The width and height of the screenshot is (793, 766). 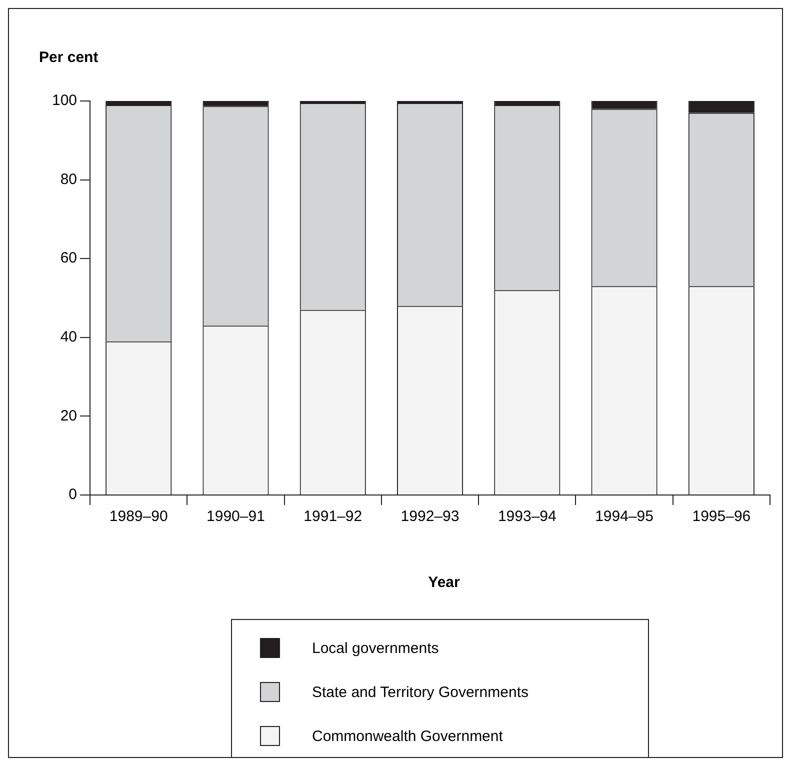 What do you see at coordinates (430, 517) in the screenshot?
I see `x-tick-label: 1992–93` at bounding box center [430, 517].